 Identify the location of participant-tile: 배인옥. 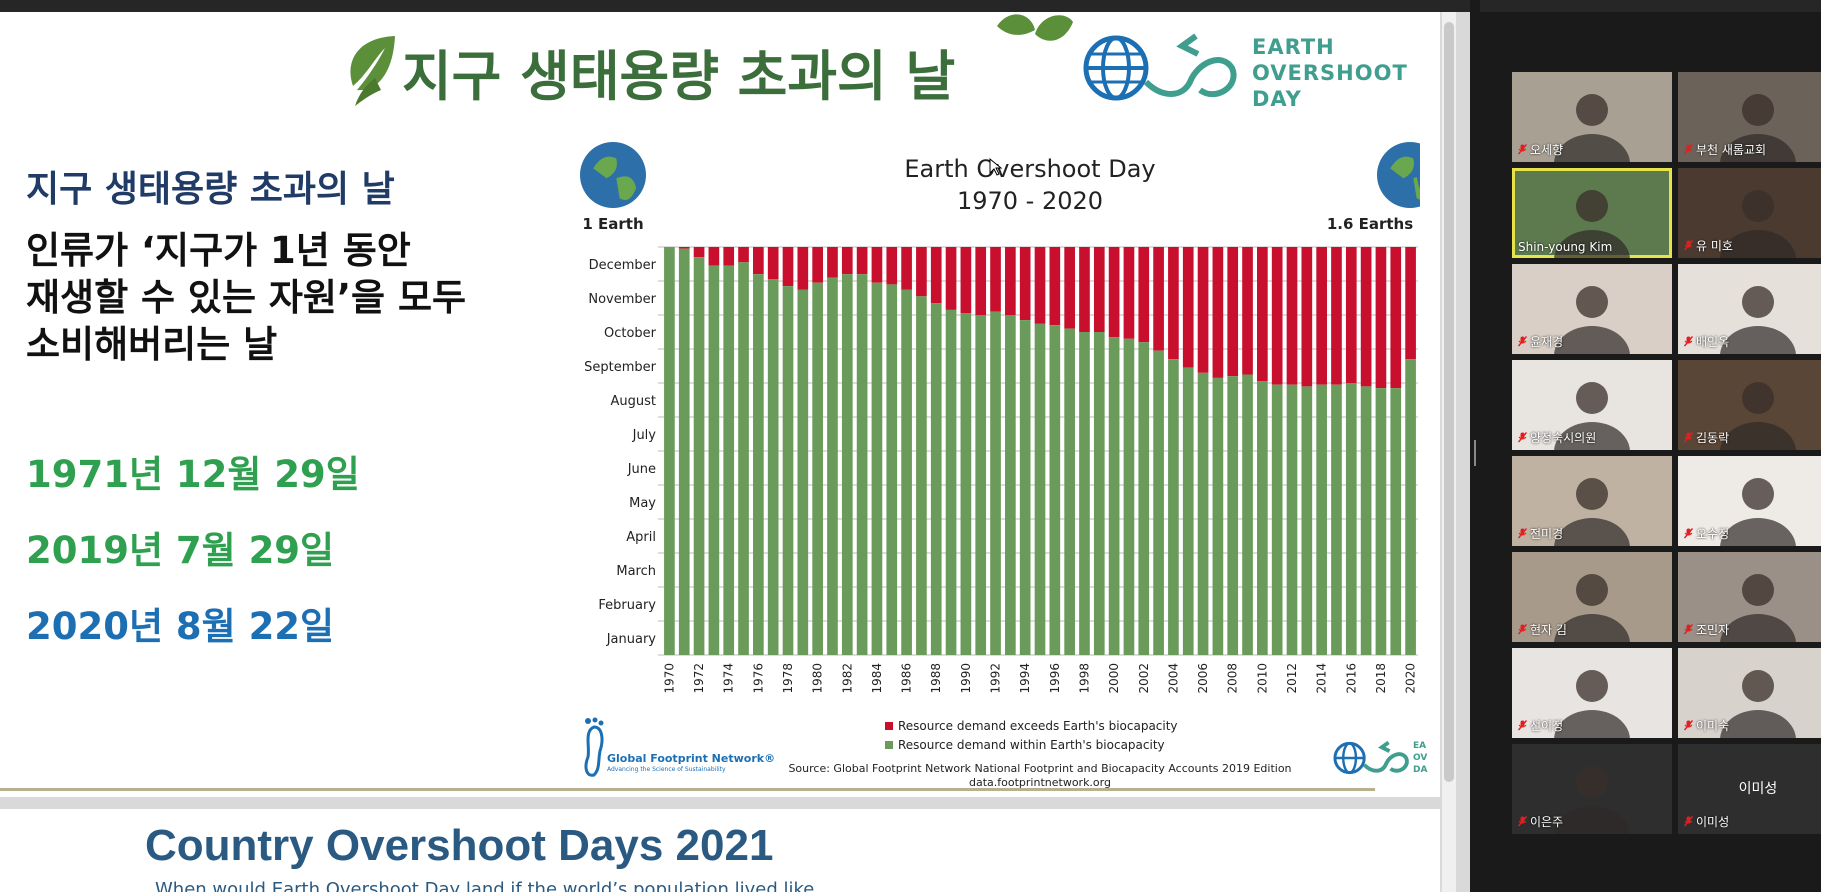
(1749, 309).